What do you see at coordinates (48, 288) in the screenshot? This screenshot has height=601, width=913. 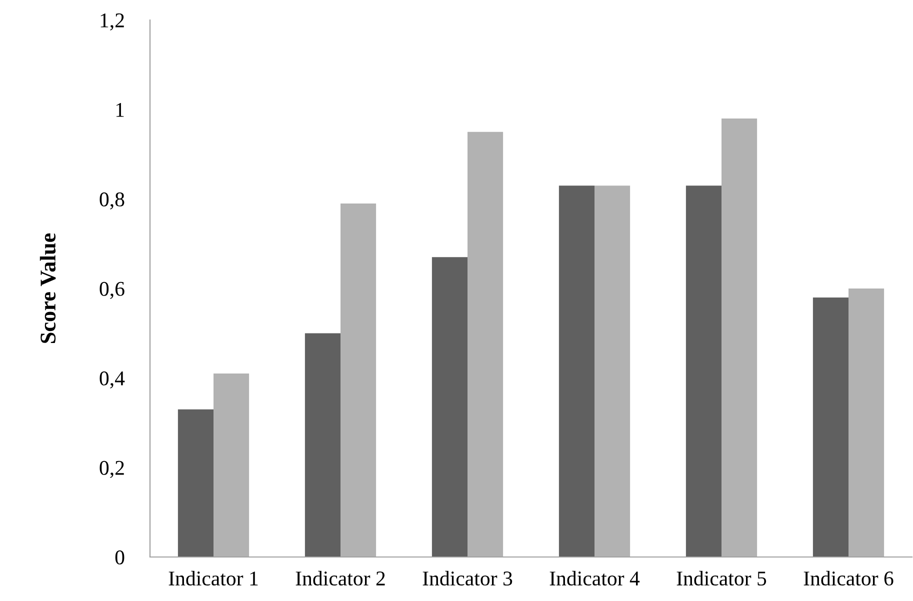 I see `y-axis-title: Score Value` at bounding box center [48, 288].